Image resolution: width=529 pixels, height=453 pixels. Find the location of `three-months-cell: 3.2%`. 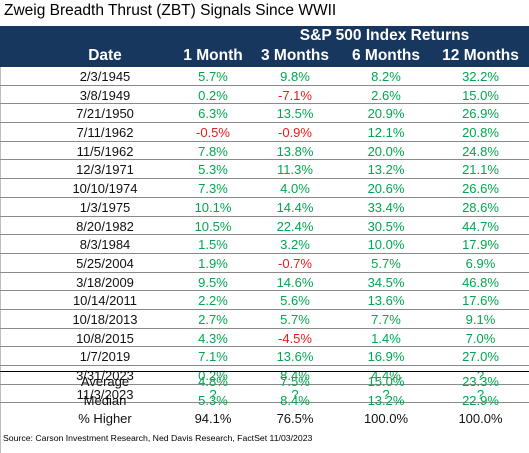

three-months-cell: 3.2% is located at coordinates (295, 244).